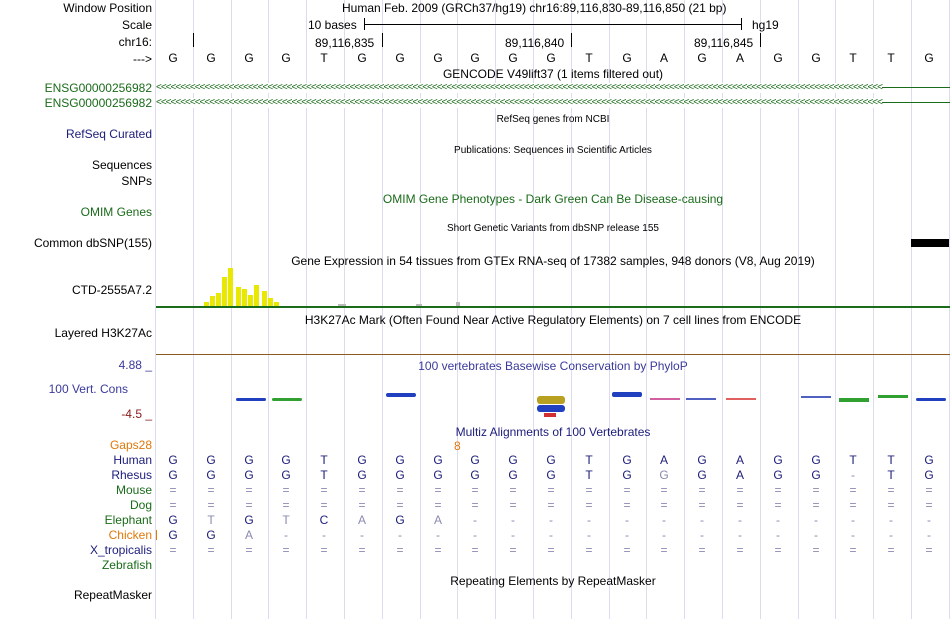  I want to click on repeatmasker-track-title: Repeating Elements by RepeatMasker, so click(553, 581).